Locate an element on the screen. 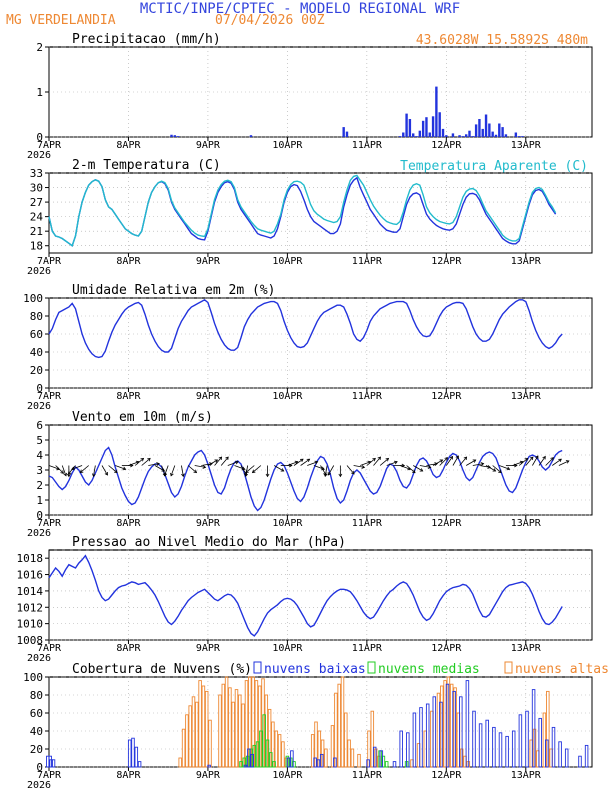  temp-ytick-label: 24 is located at coordinates (37, 217).